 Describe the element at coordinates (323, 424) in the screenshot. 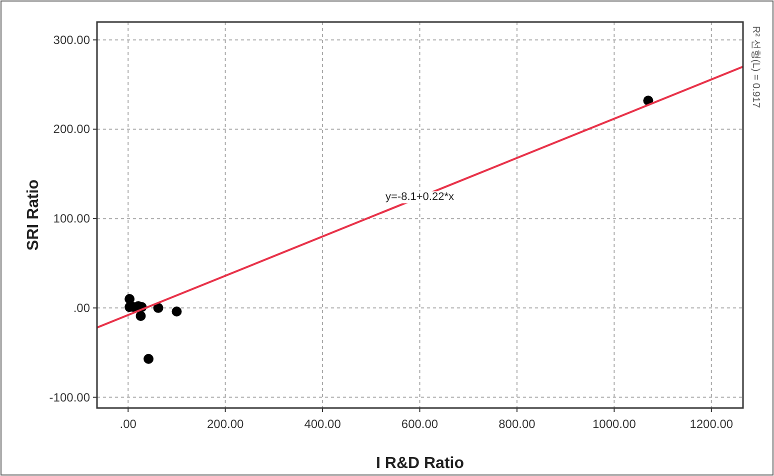

I see `x-tick-label: 400.00` at that location.